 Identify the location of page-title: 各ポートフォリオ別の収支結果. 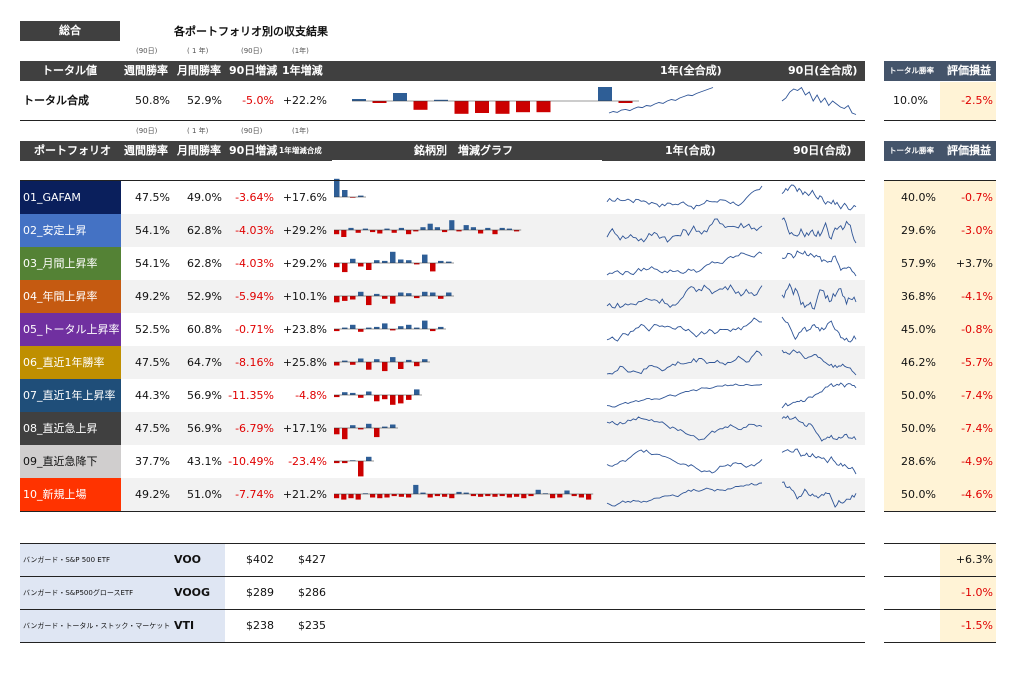
(251, 31).